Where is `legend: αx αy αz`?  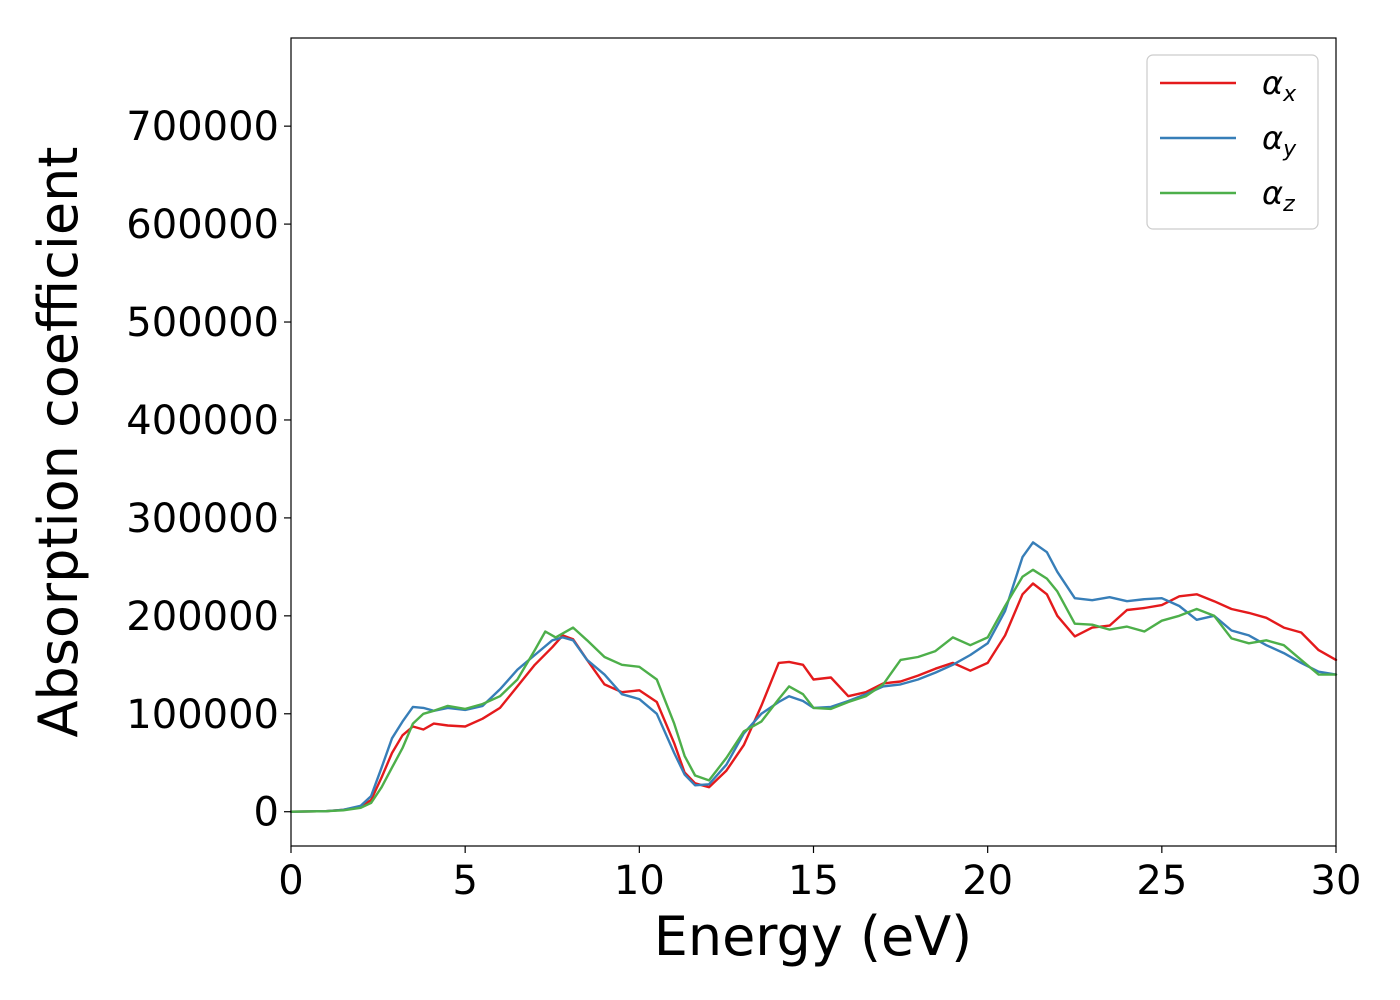 legend: αx αy αz is located at coordinates (1232, 142).